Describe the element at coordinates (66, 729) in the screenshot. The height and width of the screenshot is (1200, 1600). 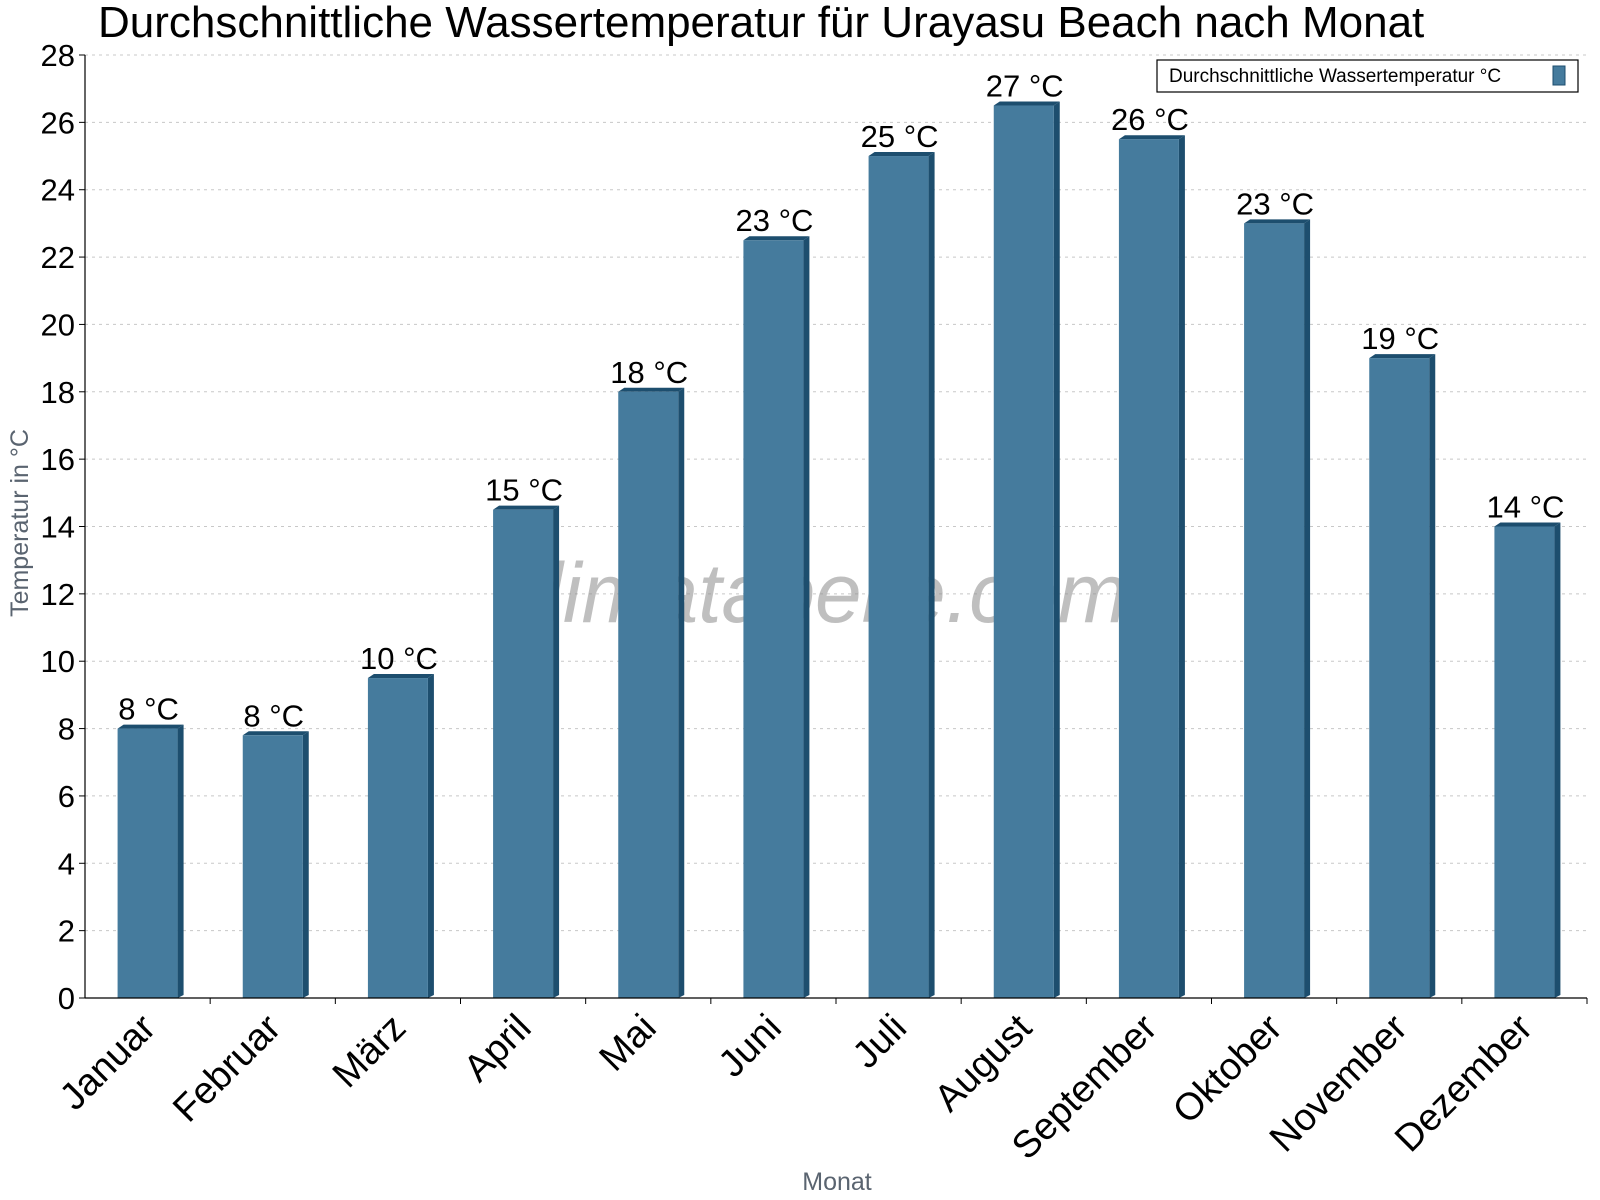
I see `y-tick-label: 8` at that location.